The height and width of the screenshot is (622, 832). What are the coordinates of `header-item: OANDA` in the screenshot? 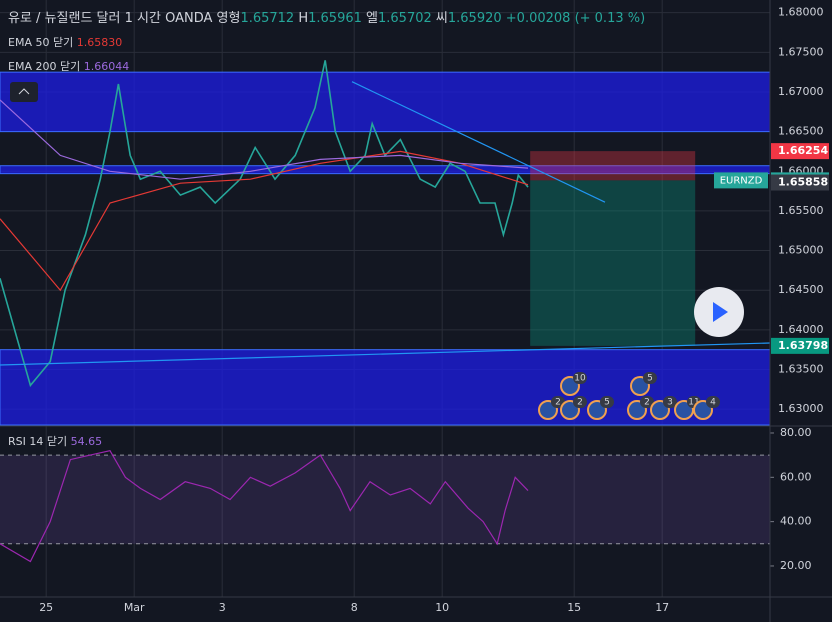 It's located at (188, 18).